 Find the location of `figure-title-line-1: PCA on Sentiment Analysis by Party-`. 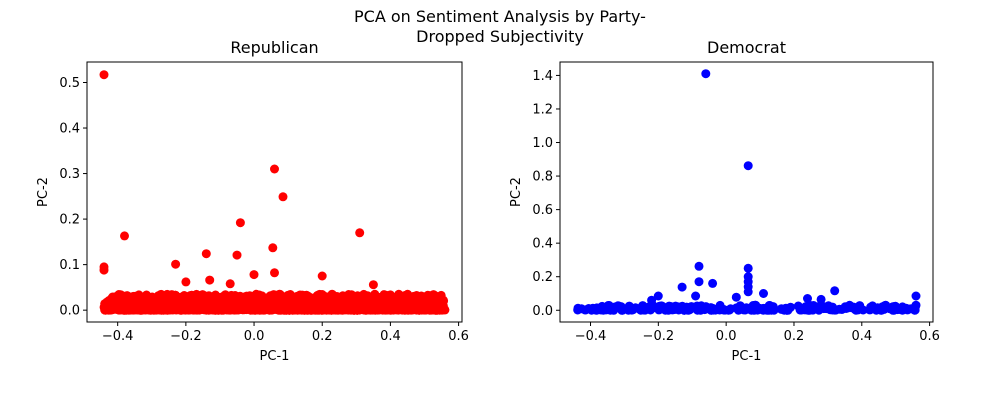

figure-title-line-1: PCA on Sentiment Analysis by Party- is located at coordinates (500, 16).